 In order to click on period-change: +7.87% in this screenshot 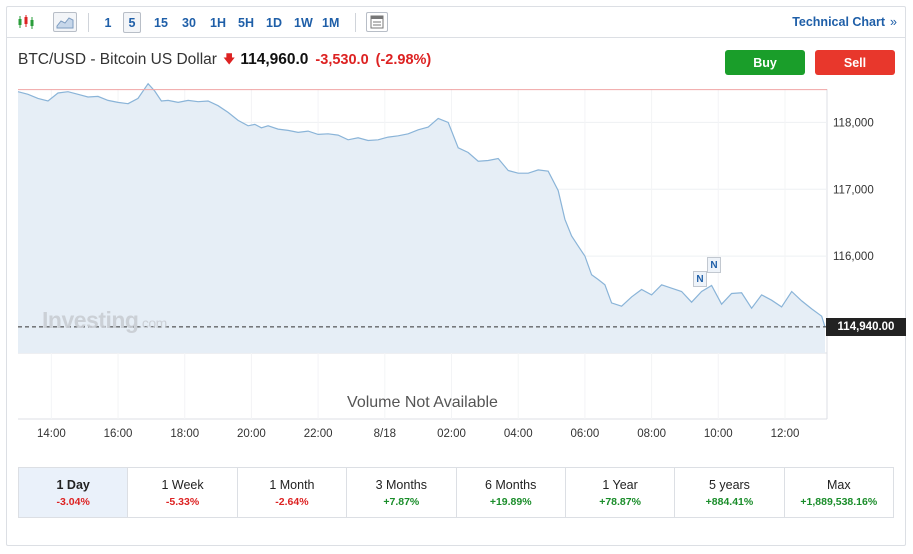, I will do `click(401, 501)`.